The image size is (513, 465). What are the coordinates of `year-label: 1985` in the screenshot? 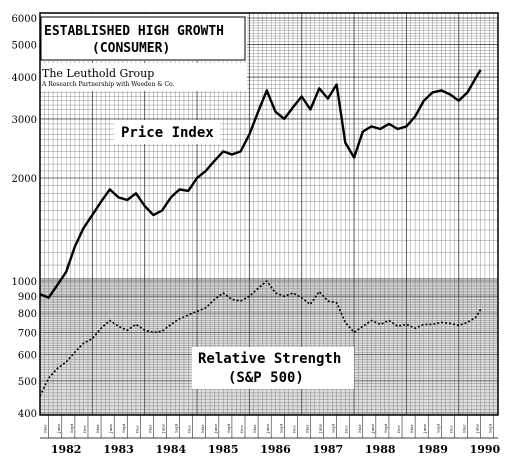 It's located at (223, 449).